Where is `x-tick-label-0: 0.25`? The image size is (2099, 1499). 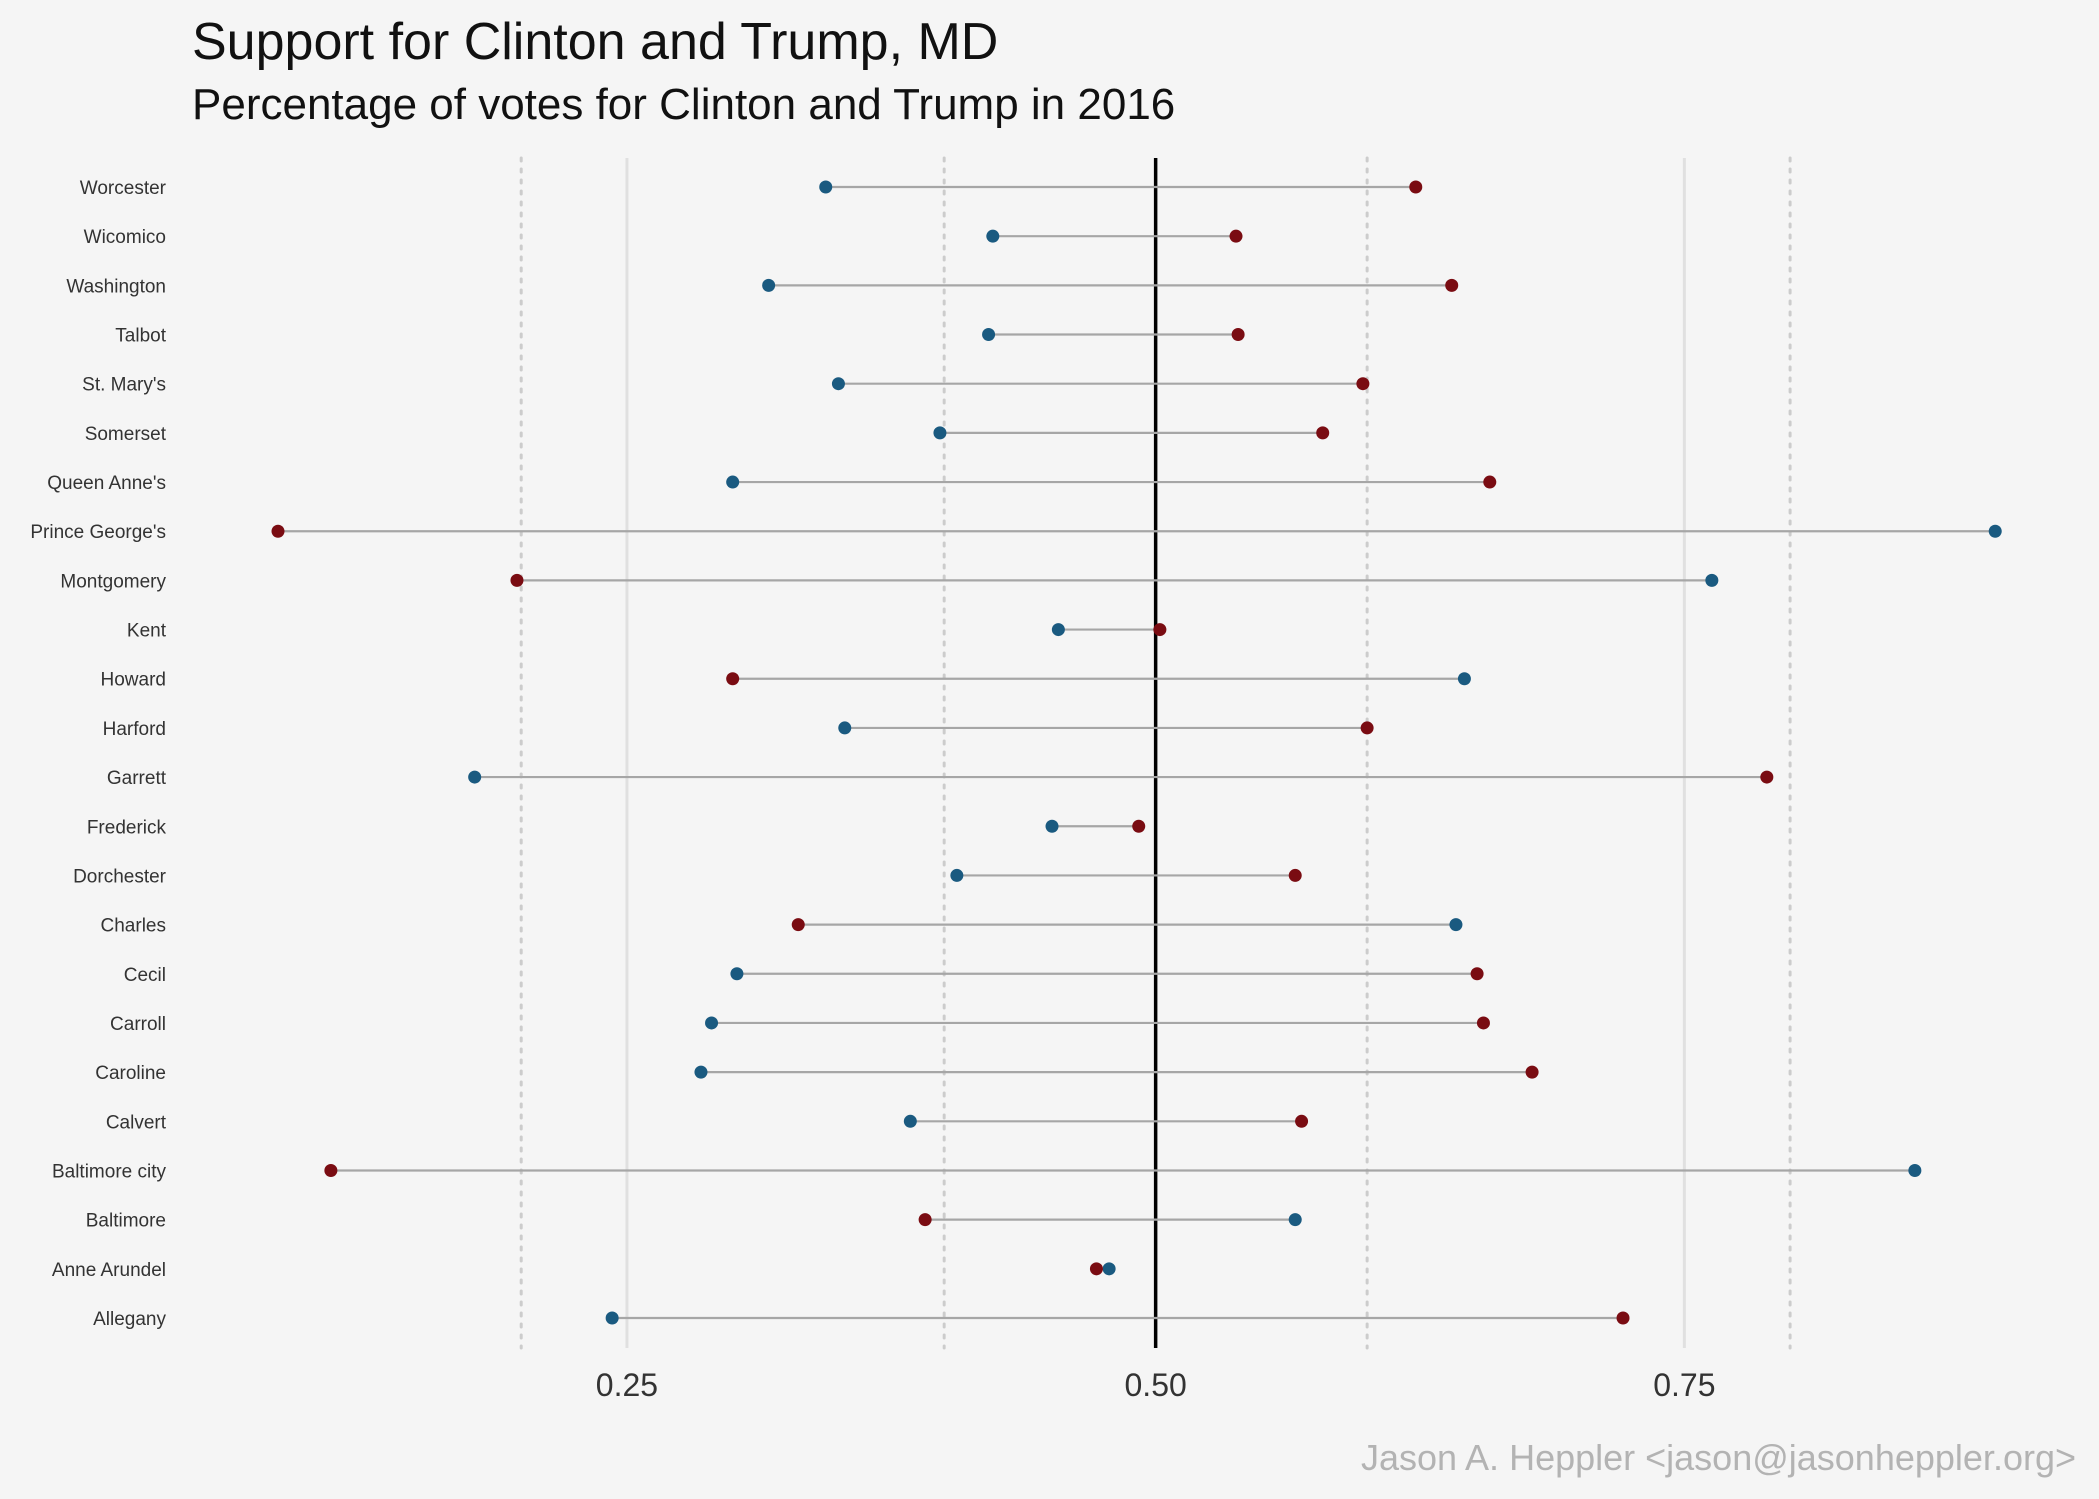
x-tick-label-0: 0.25 is located at coordinates (627, 1385).